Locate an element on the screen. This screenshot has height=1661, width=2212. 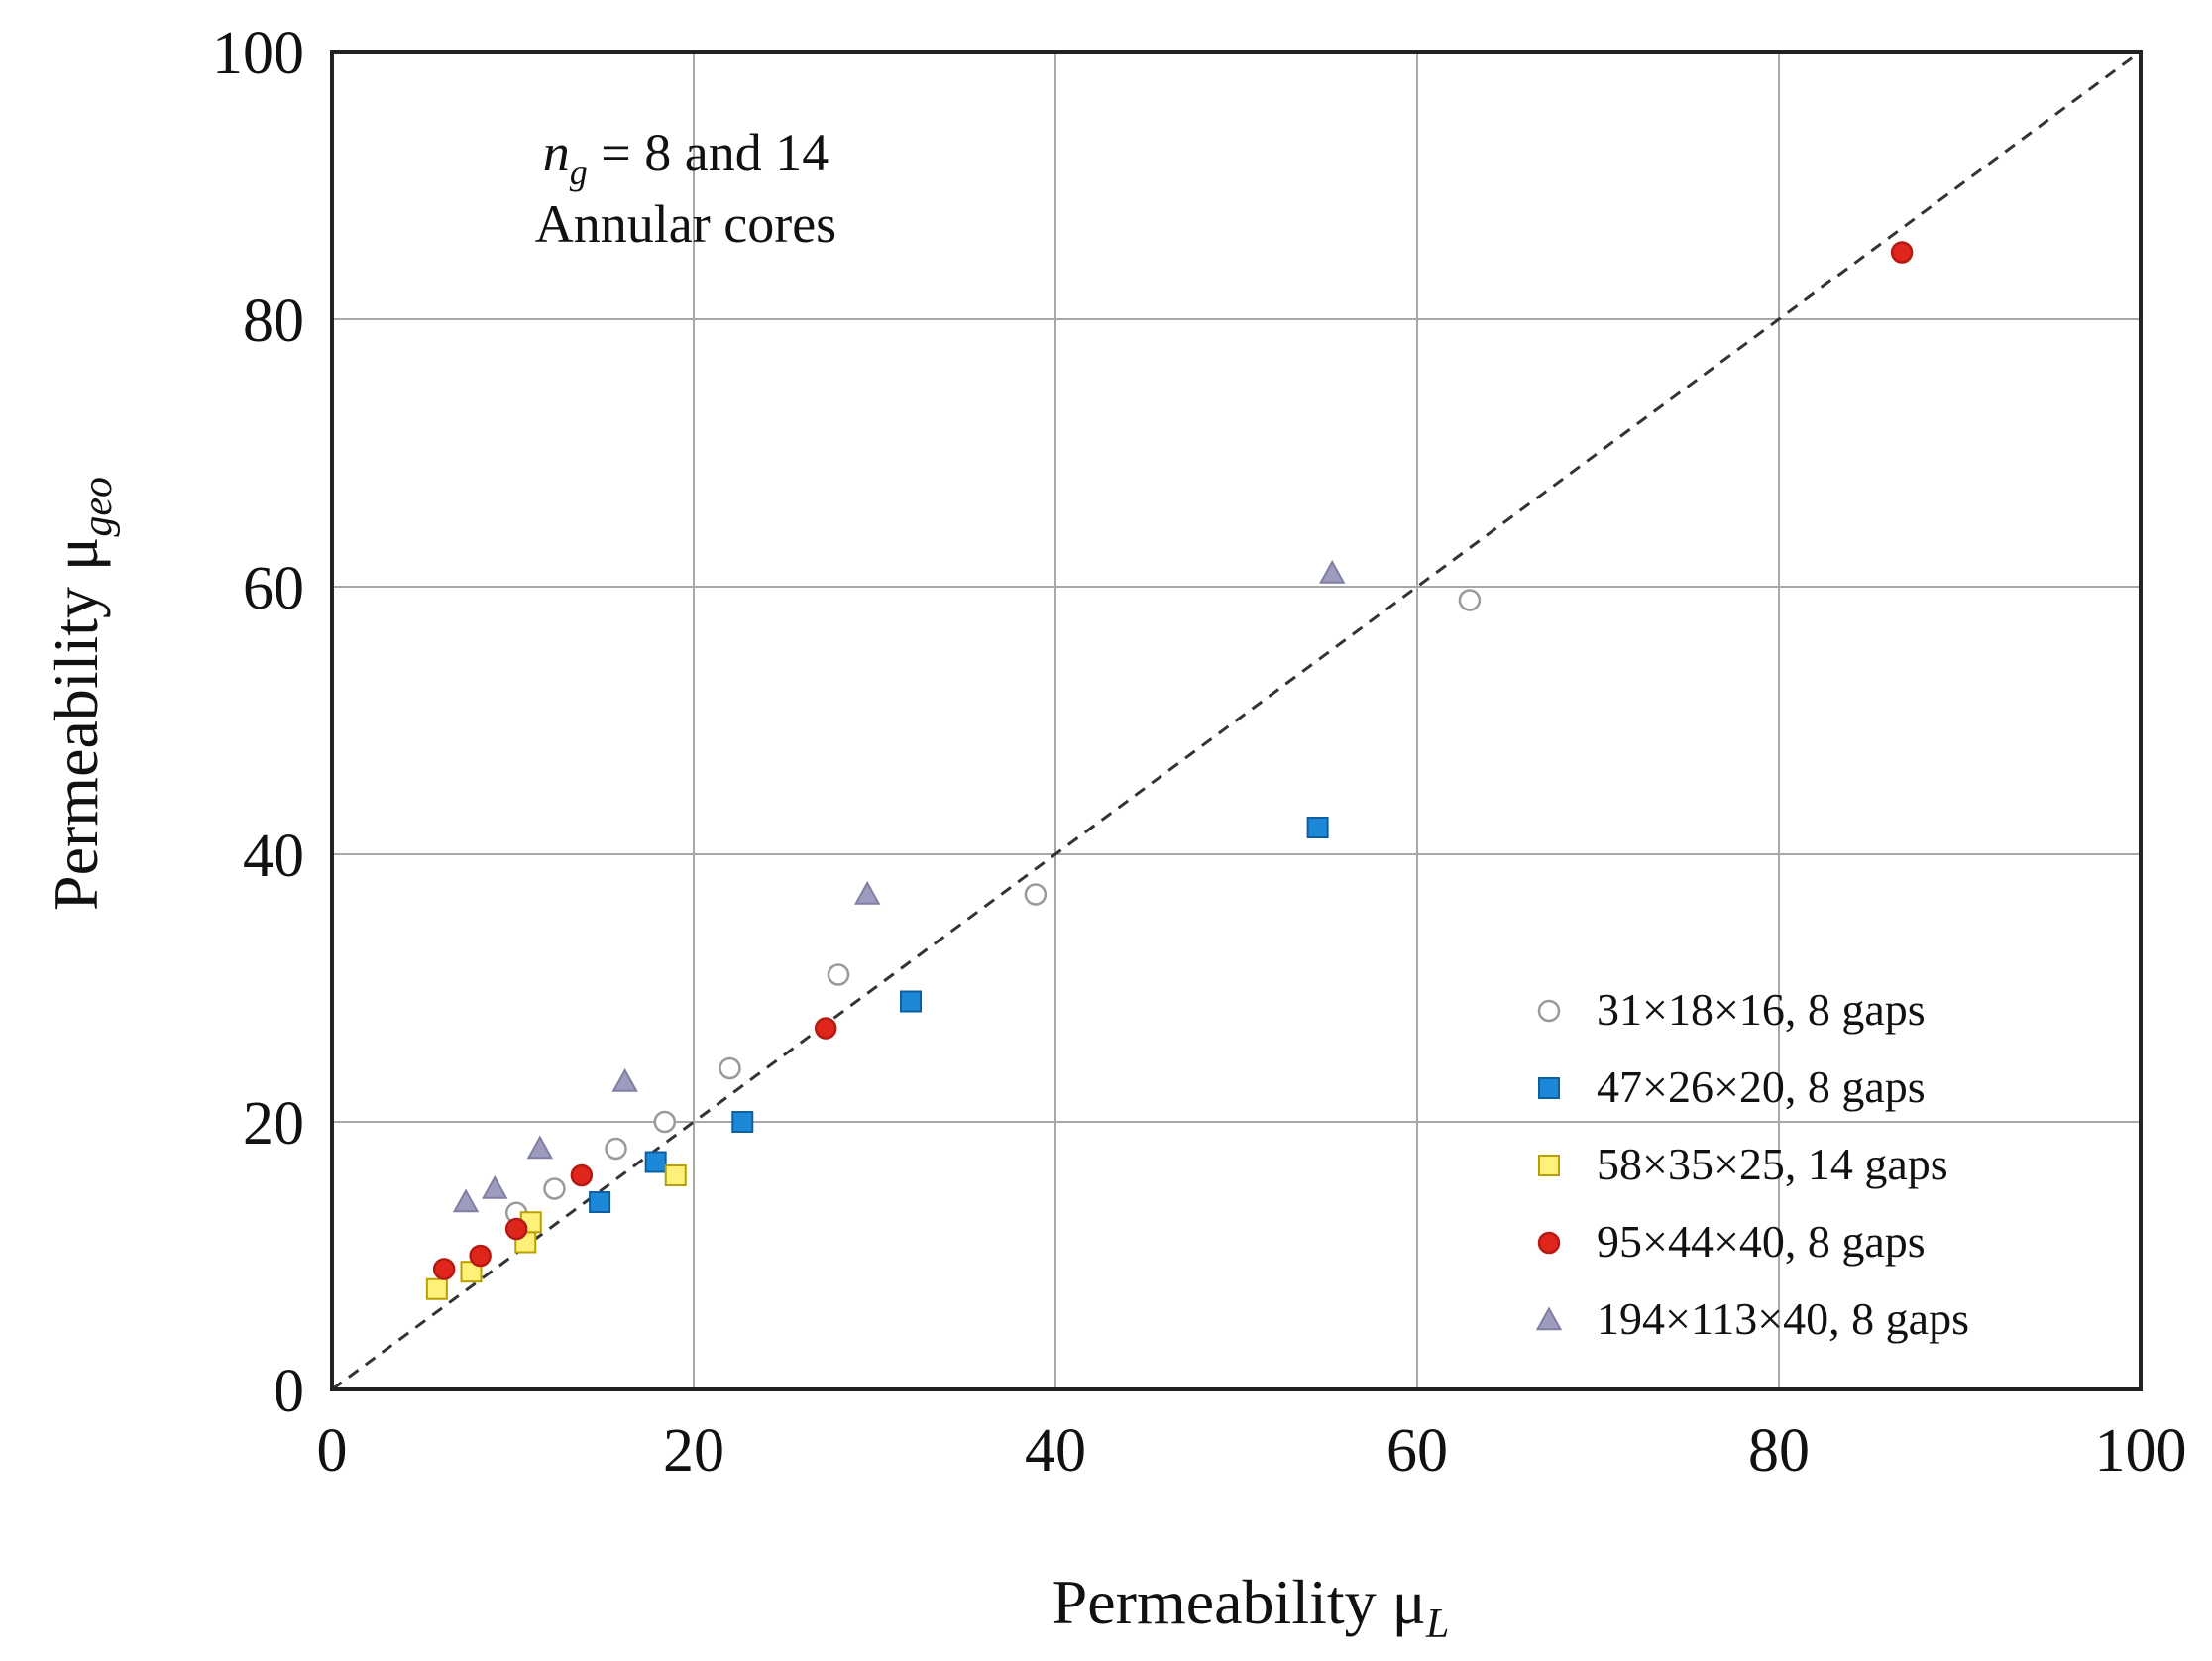
x-axis-title: Permeability μL is located at coordinates (1251, 1607).